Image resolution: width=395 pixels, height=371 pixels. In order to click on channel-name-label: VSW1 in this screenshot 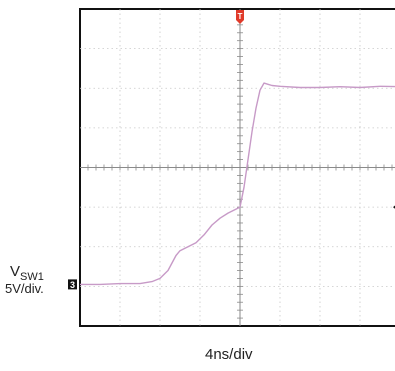, I will do `click(27, 273)`.